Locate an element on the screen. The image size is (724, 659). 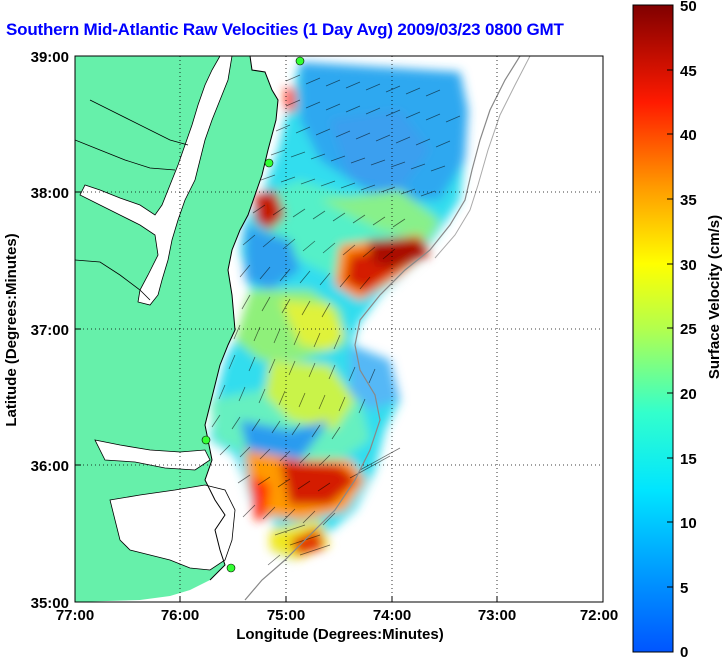
colorbar-tick-label: 10 is located at coordinates (688, 523).